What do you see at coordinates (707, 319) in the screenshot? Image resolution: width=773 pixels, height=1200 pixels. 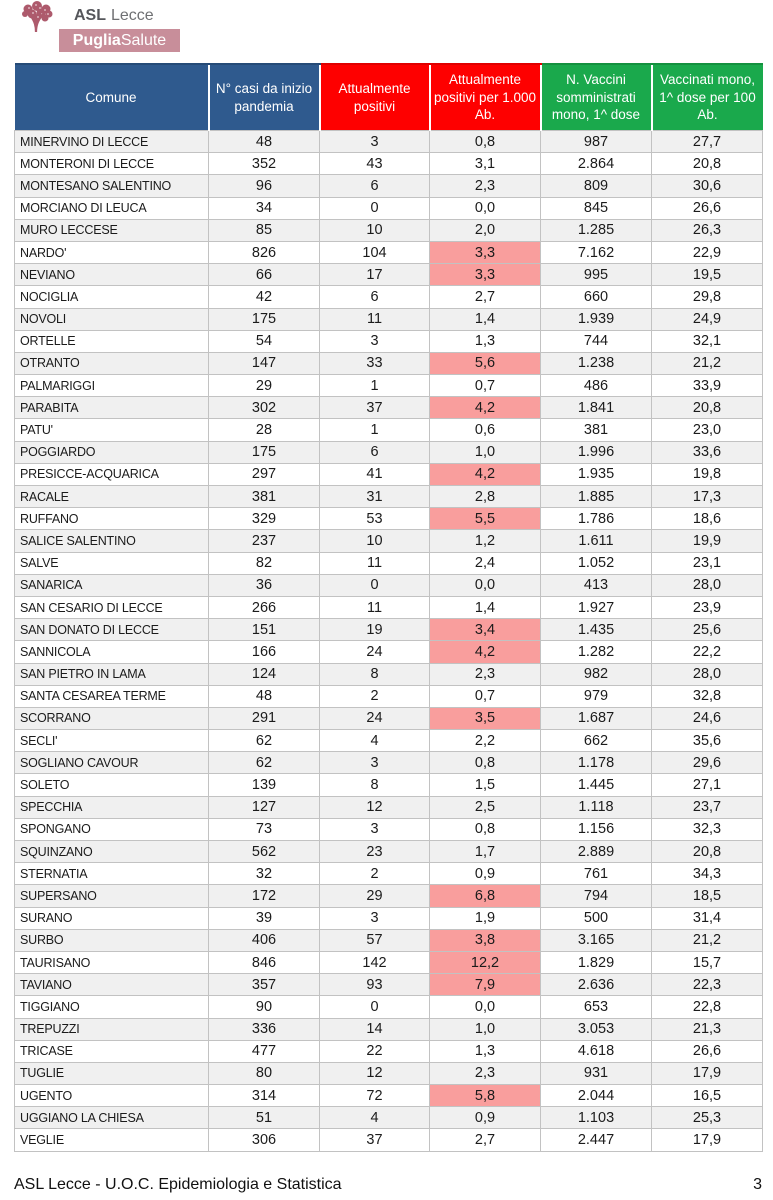 I see `cell-vaccinati-per-100: 24,9` at bounding box center [707, 319].